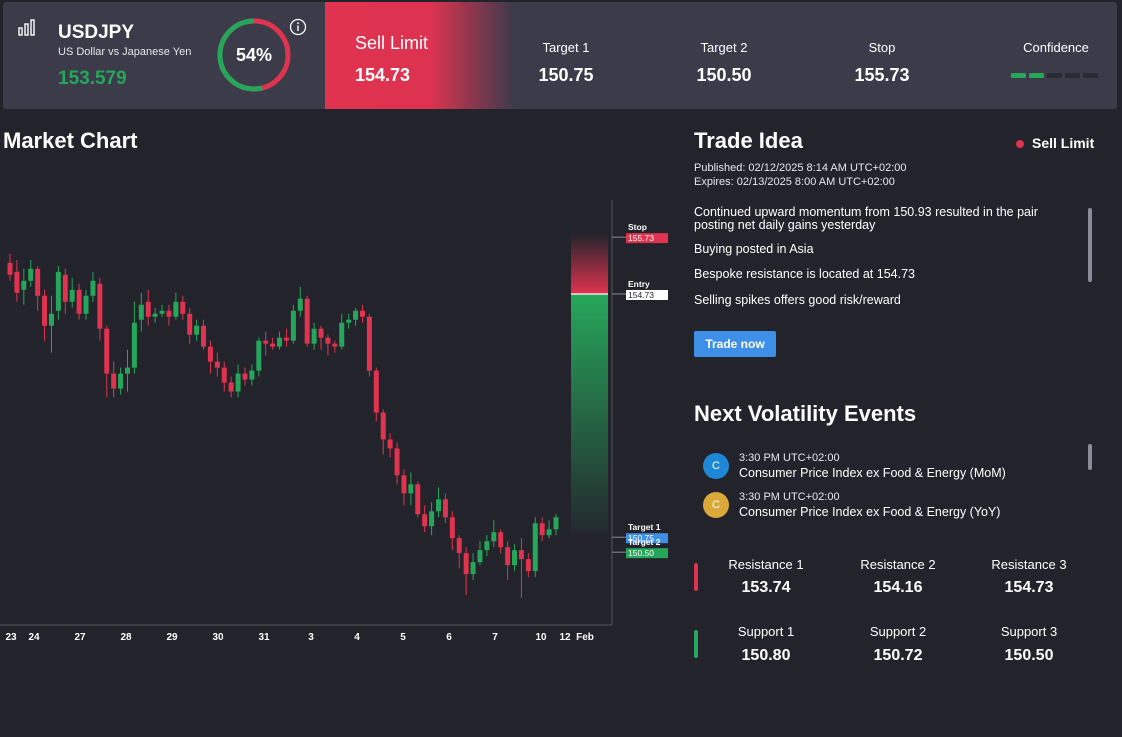 This screenshot has height=737, width=1122. Describe the element at coordinates (92, 78) in the screenshot. I see `current-price: 153.579` at that location.